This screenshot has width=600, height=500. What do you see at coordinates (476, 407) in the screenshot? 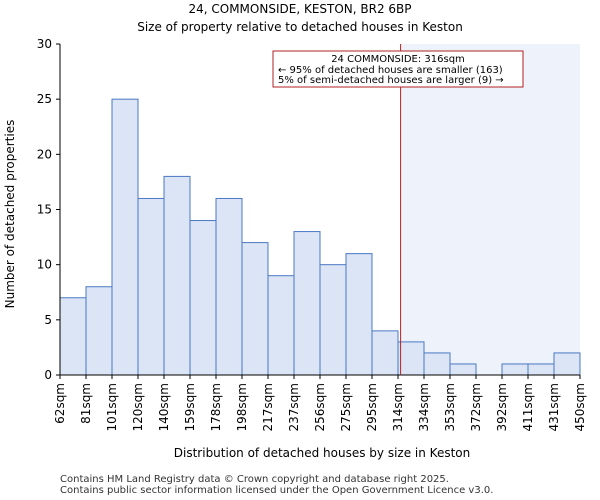
I see `x-tick-label: 372sqm` at bounding box center [476, 407].